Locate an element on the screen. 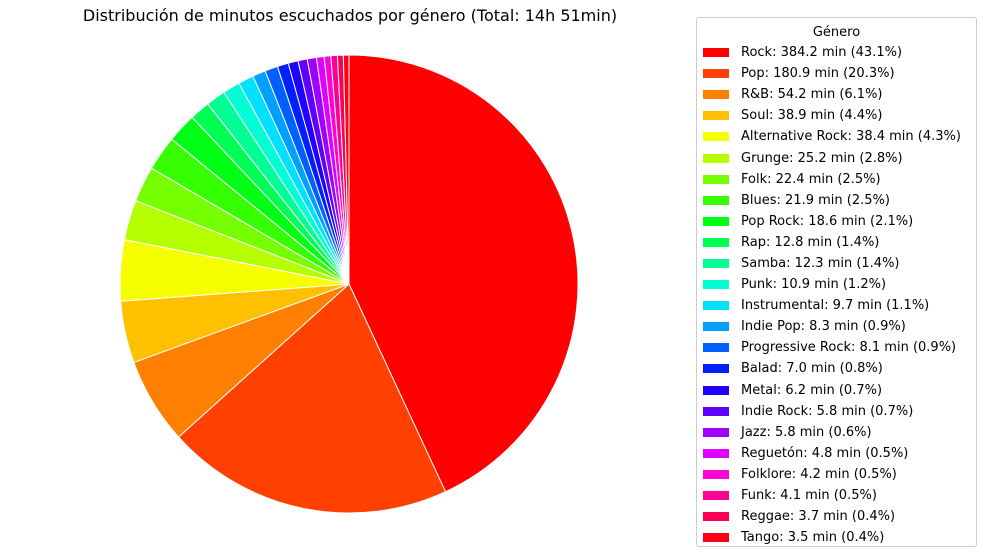 The height and width of the screenshot is (558, 989). legend-item: Funk: 4.1 min (0.5%) is located at coordinates (836, 495).